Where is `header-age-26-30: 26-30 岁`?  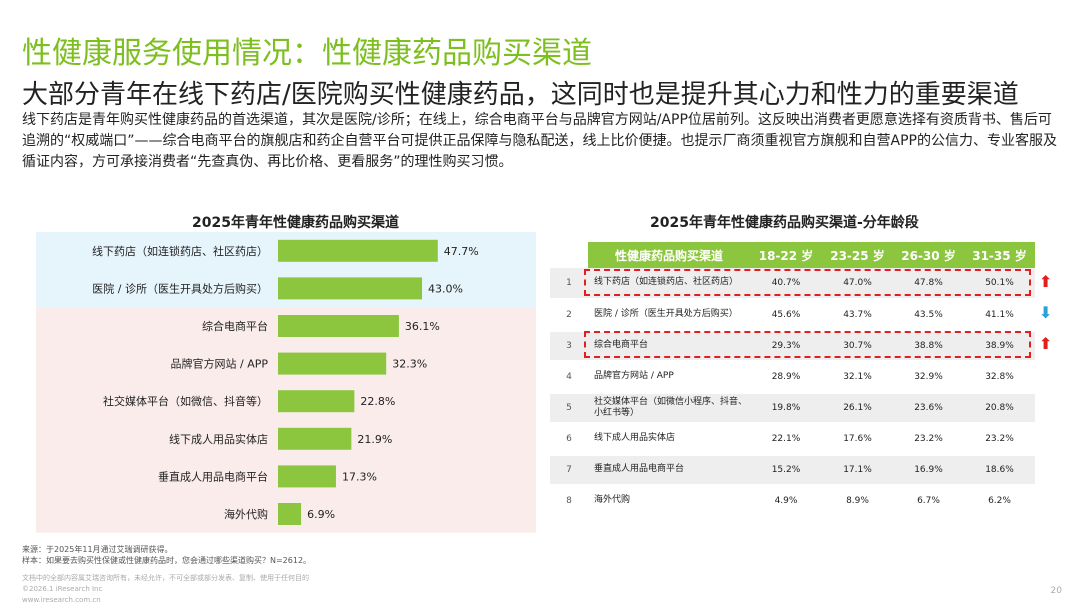 header-age-26-30: 26-30 岁 is located at coordinates (928, 255).